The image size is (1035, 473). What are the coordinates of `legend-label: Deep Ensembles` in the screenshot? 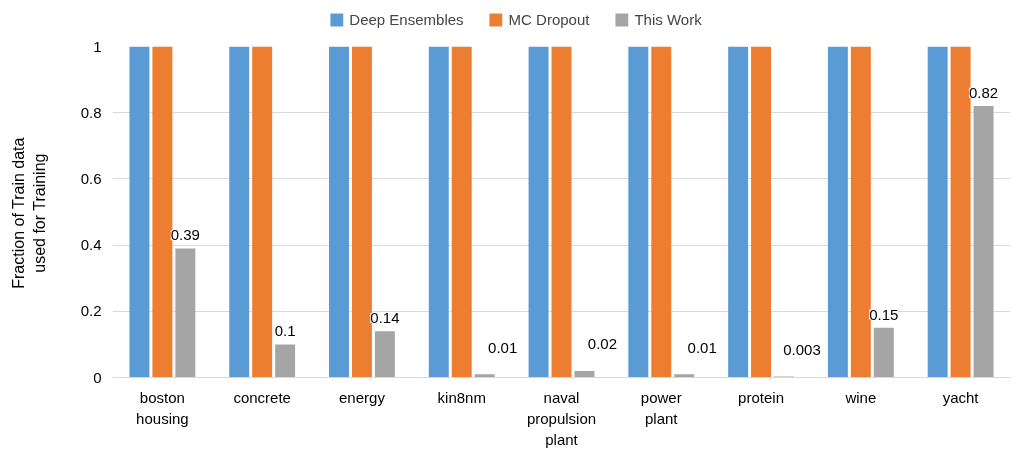 It's located at (406, 19).